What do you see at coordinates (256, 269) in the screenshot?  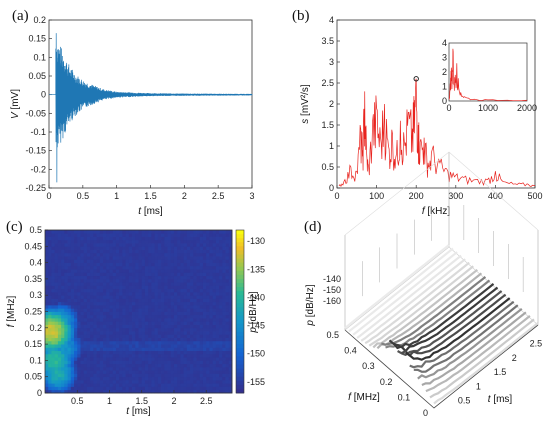 I see `panel-c-colorbar-ticklabel: -135` at bounding box center [256, 269].